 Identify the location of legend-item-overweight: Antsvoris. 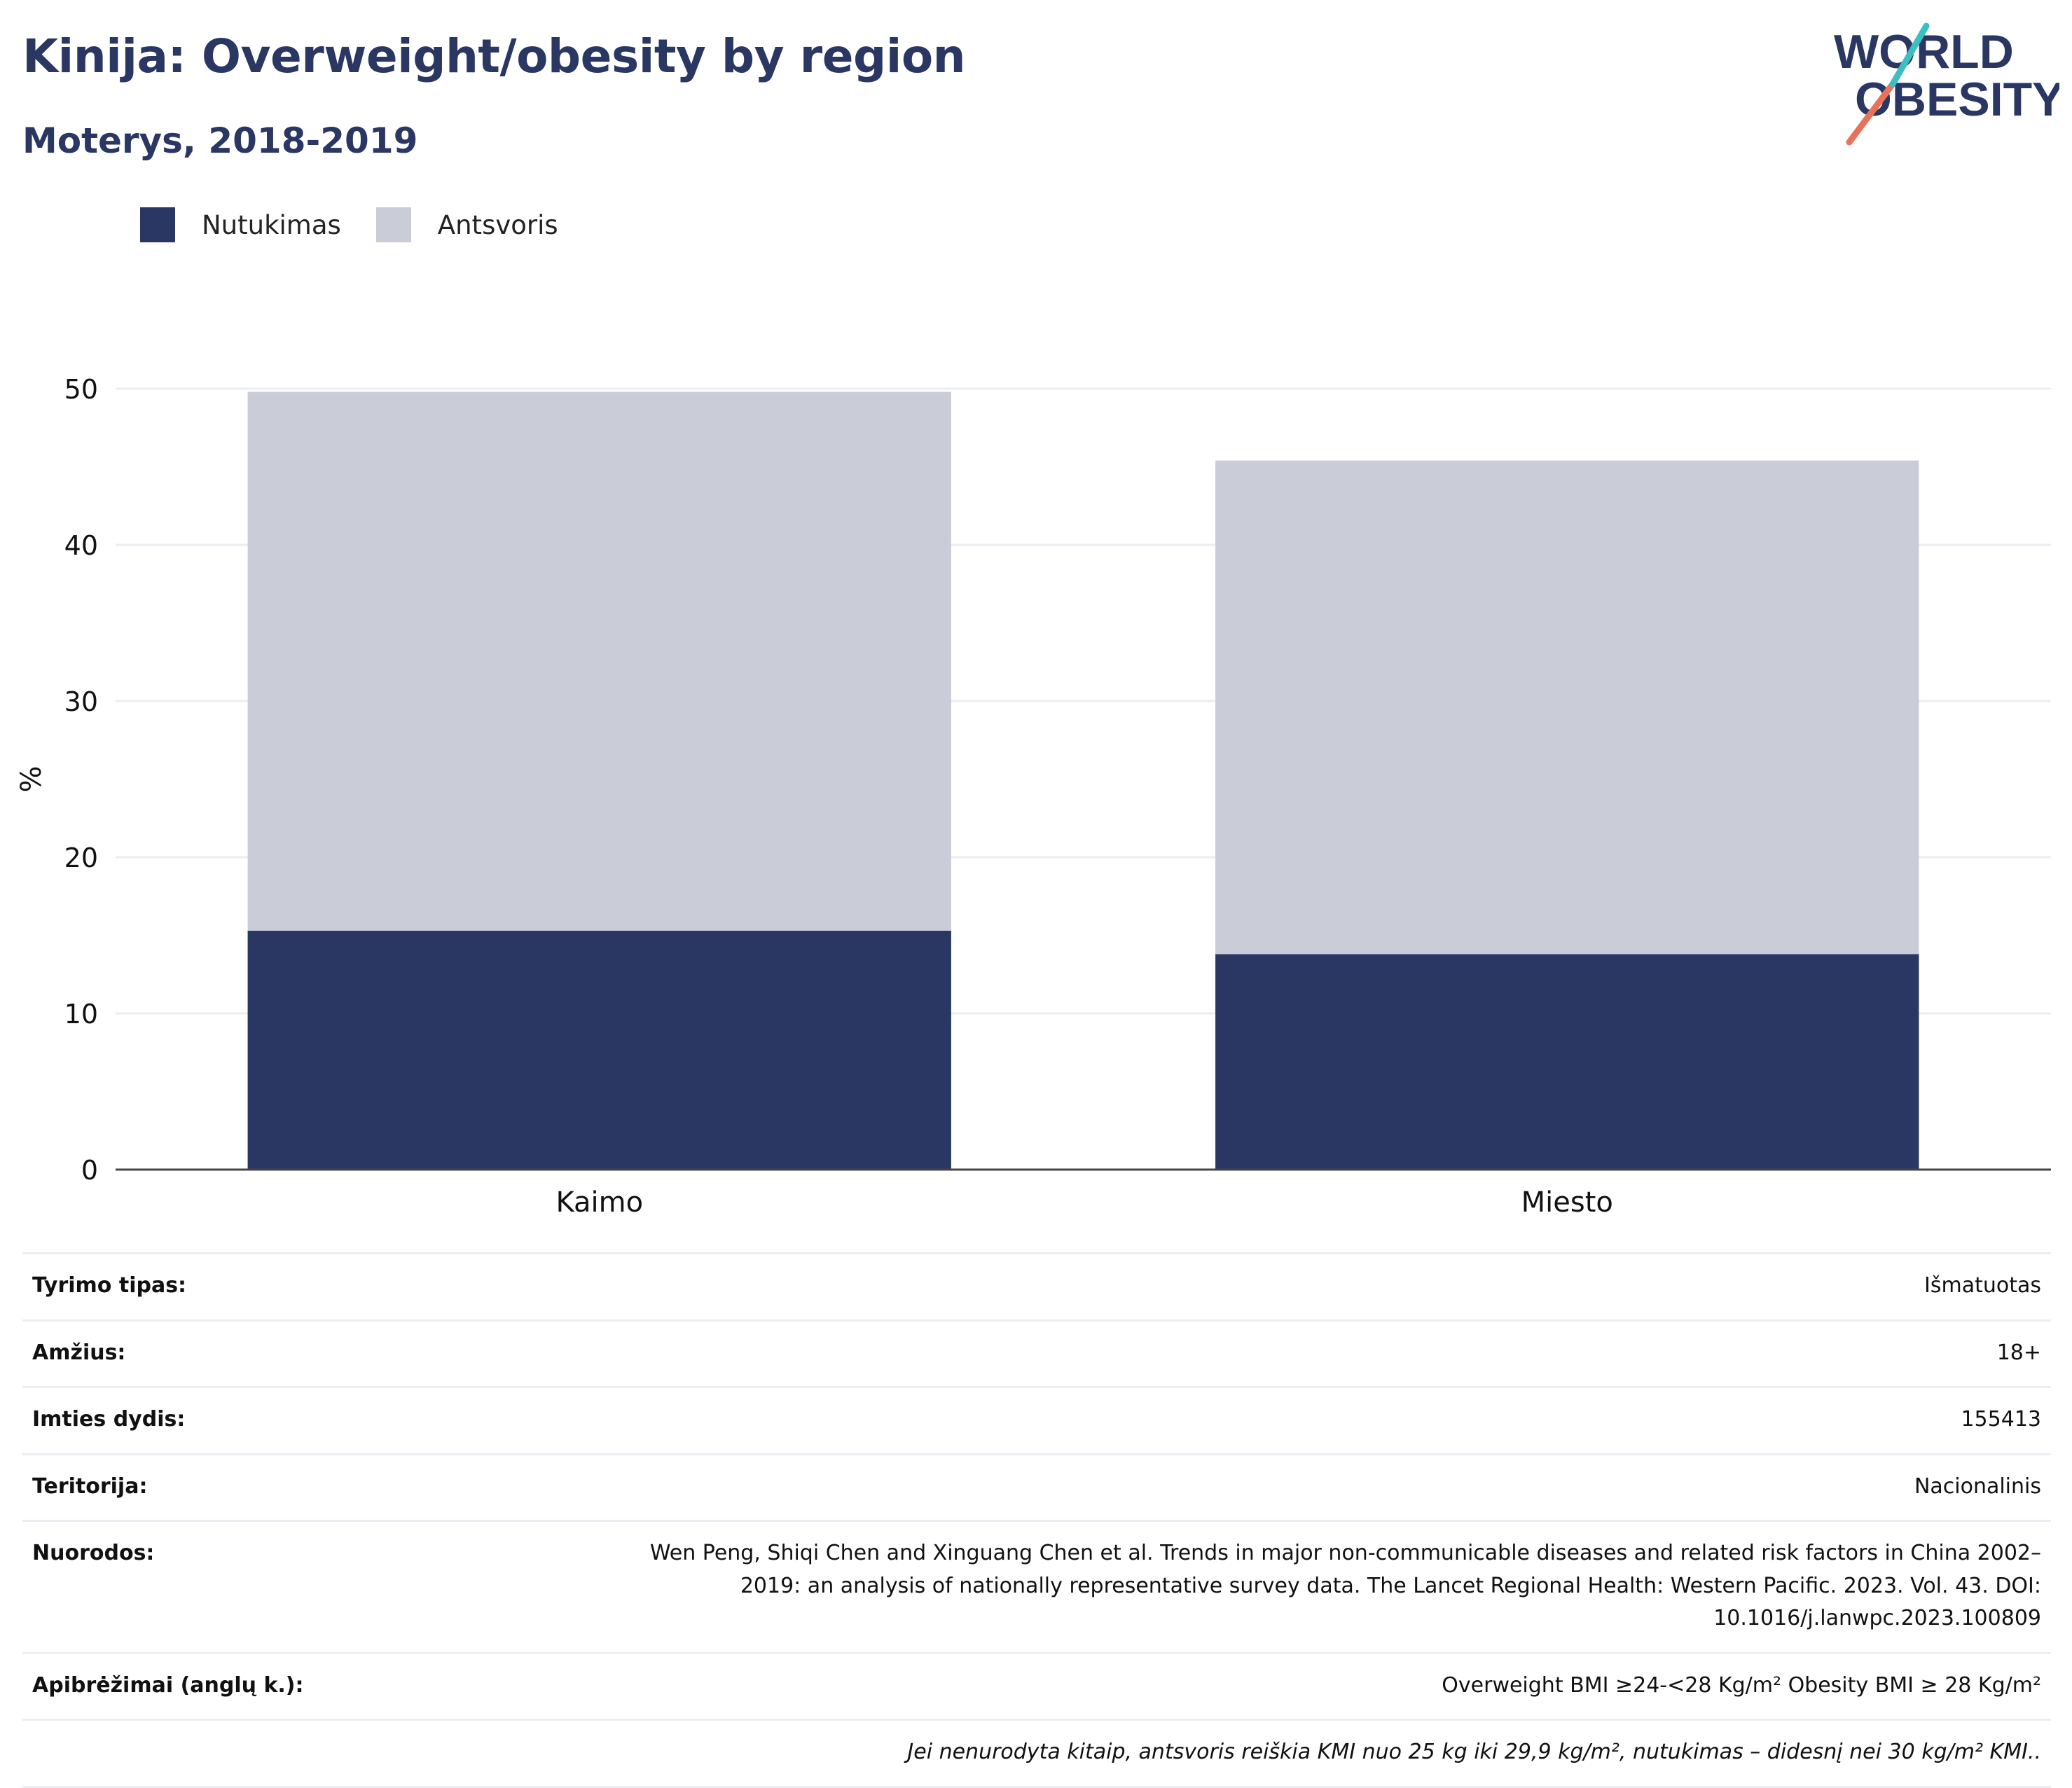
(467, 224).